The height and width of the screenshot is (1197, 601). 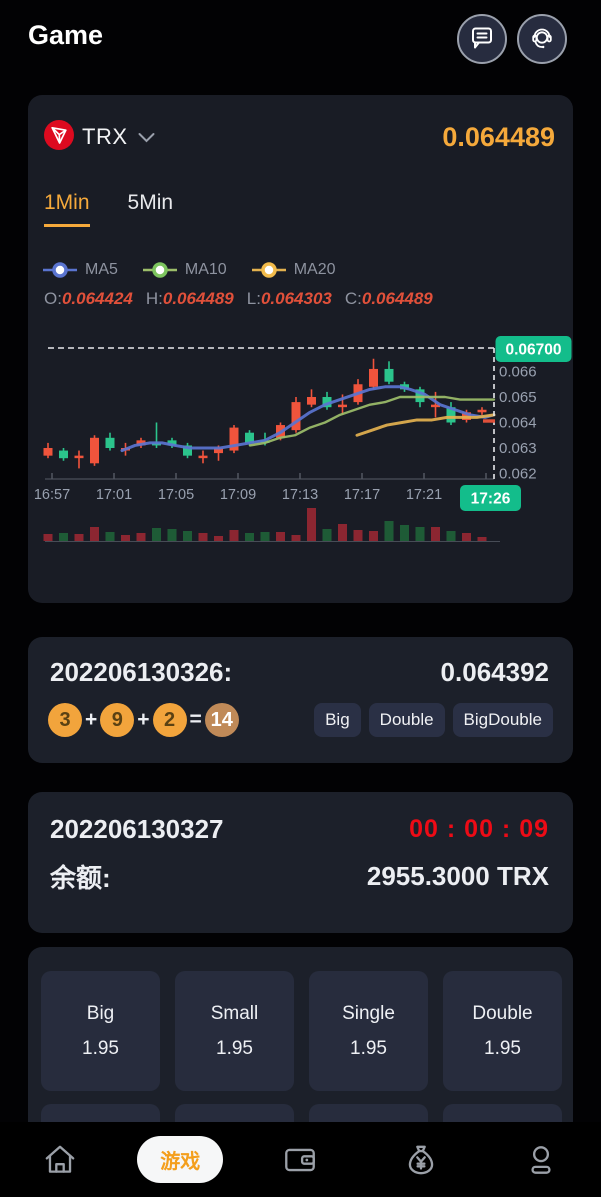 What do you see at coordinates (541, 1160) in the screenshot?
I see `nav-profile` at bounding box center [541, 1160].